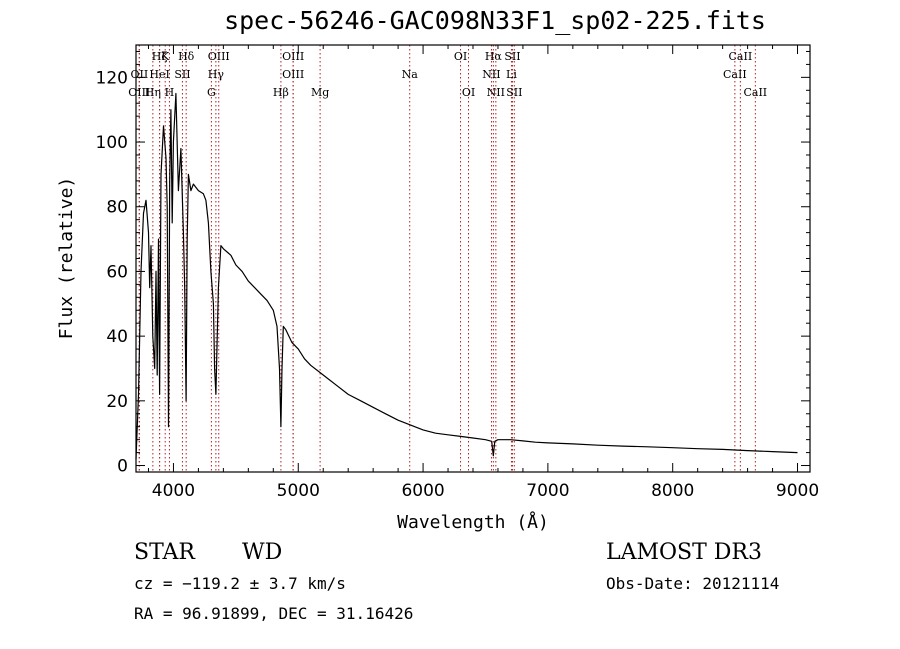 This screenshot has height=649, width=900. What do you see at coordinates (468, 92) in the screenshot?
I see `line-label-24: OI` at bounding box center [468, 92].